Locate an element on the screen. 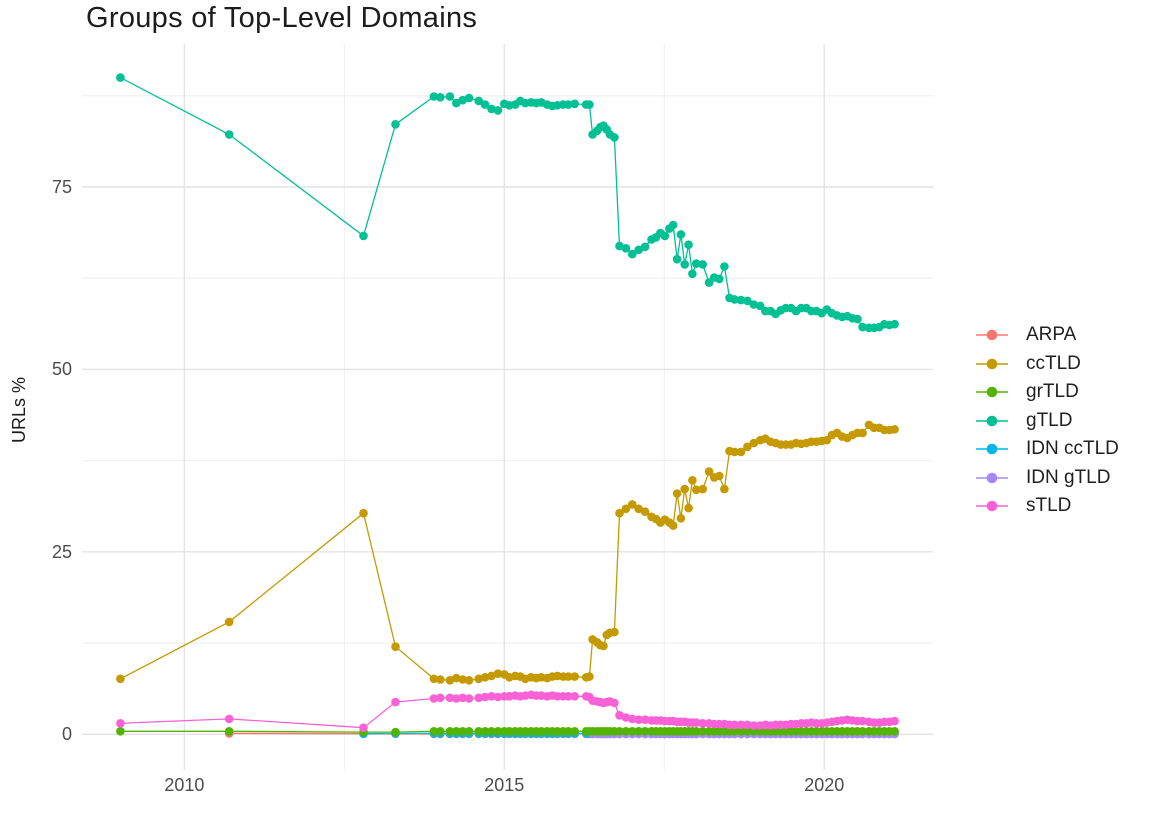 This screenshot has width=1164, height=827. legend-item-label: IDN ccTLD is located at coordinates (1072, 449).